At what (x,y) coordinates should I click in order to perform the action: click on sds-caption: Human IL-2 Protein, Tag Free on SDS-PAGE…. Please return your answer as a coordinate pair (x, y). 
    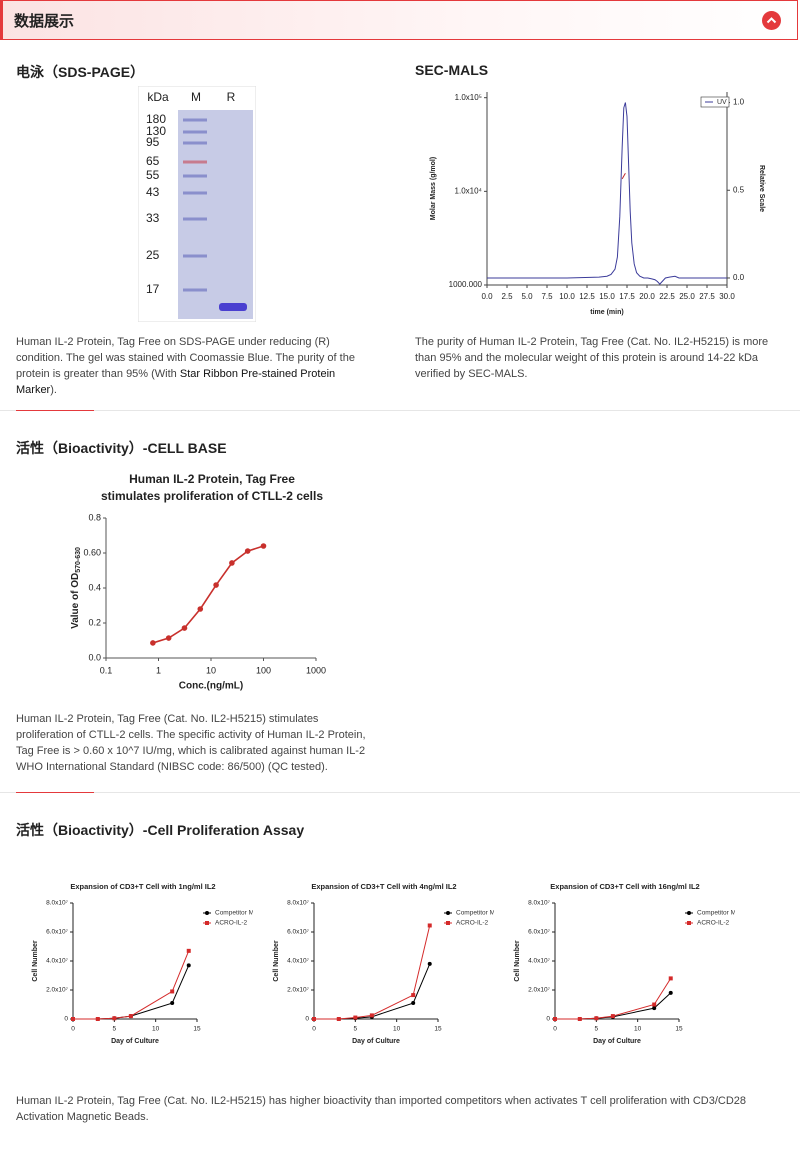
    Looking at the image, I should click on (196, 366).